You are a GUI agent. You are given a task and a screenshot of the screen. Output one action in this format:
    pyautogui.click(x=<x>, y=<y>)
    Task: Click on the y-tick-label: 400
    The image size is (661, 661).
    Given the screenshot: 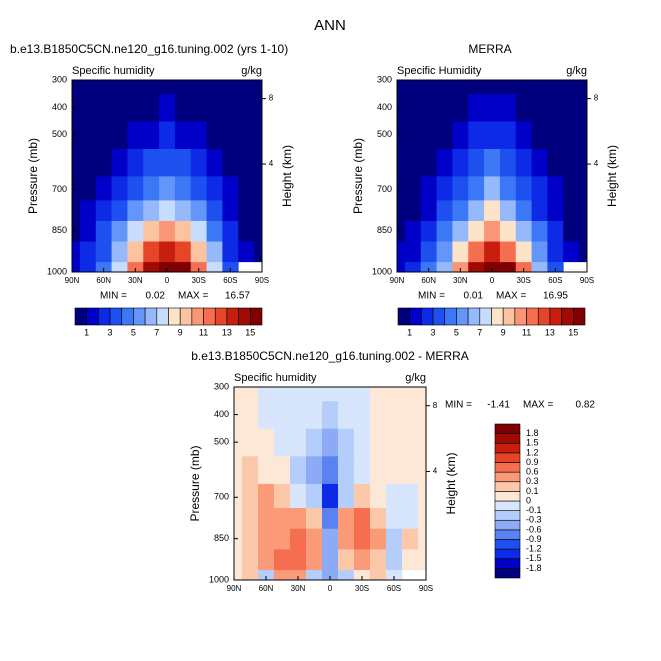 What is the action you would take?
    pyautogui.click(x=221, y=414)
    